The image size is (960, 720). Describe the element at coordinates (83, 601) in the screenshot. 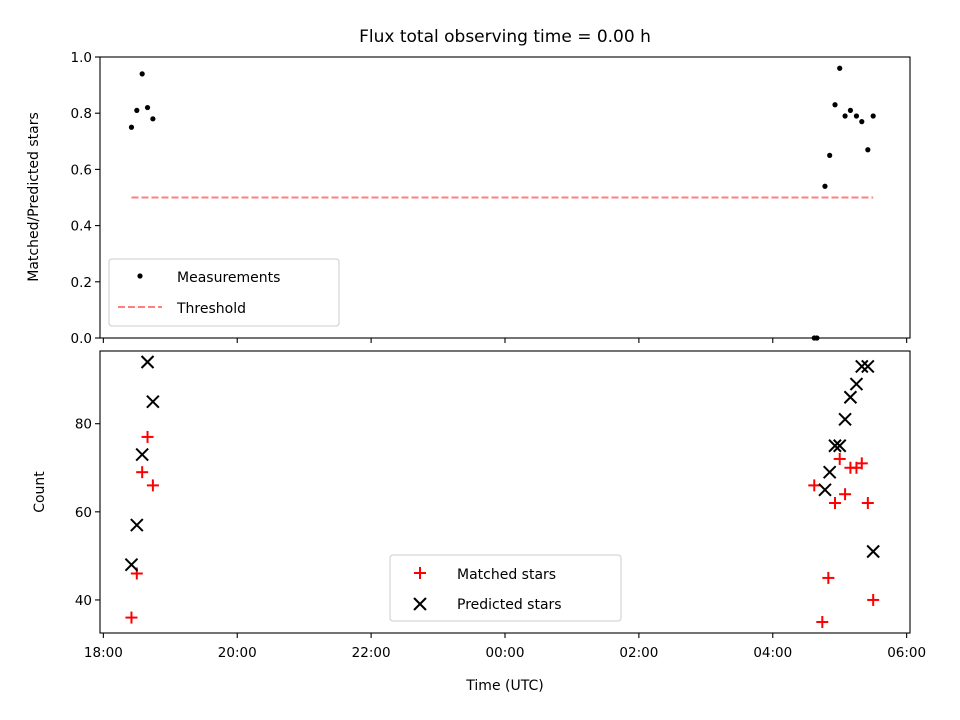

I see `y-tick-label: 40` at that location.